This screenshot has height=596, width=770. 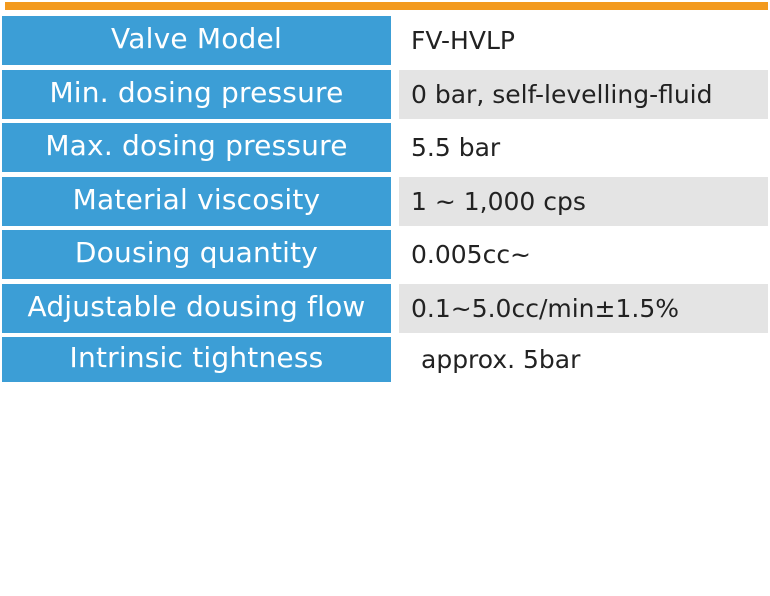 I want to click on spec-row-material-viscosity: Material viscosity 1 ~ 1,000 cps, so click(x=385, y=201).